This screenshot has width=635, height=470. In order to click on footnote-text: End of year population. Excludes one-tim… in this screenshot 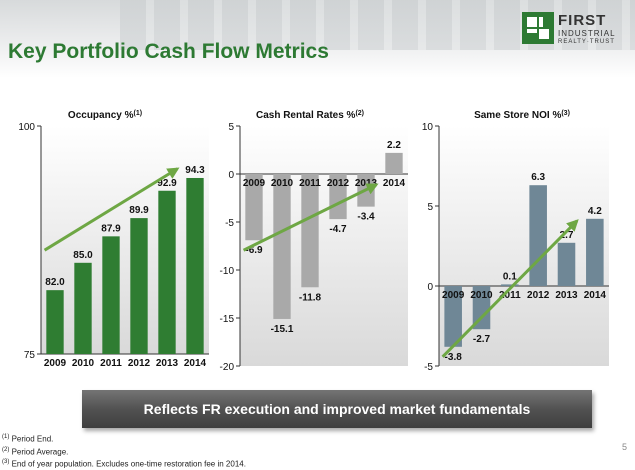, I will do `click(128, 464)`.